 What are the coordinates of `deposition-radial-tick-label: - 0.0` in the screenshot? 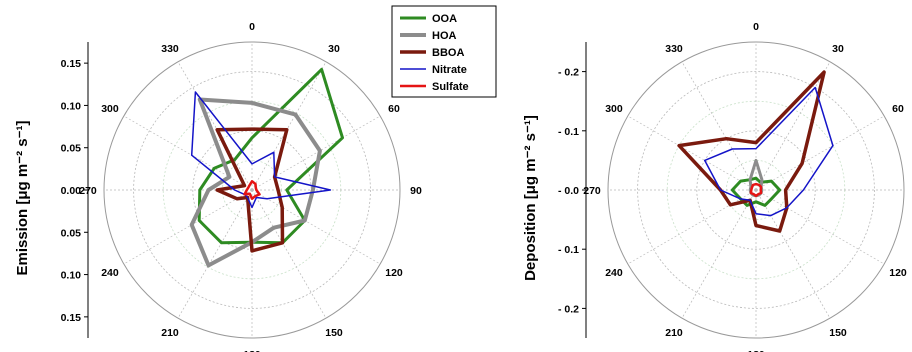 It's located at (568, 191).